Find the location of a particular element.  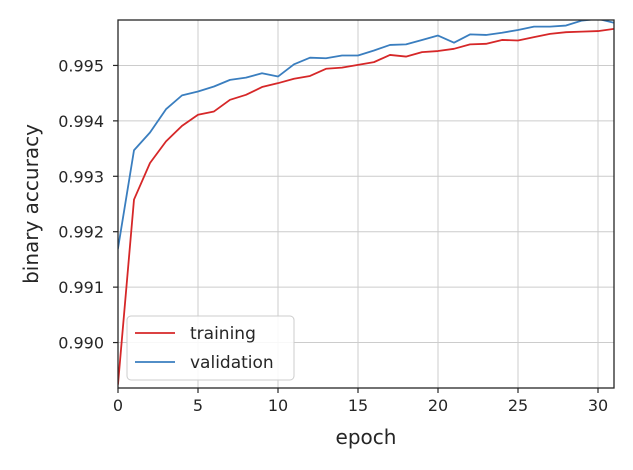

x-tick-label: 30 is located at coordinates (598, 405).